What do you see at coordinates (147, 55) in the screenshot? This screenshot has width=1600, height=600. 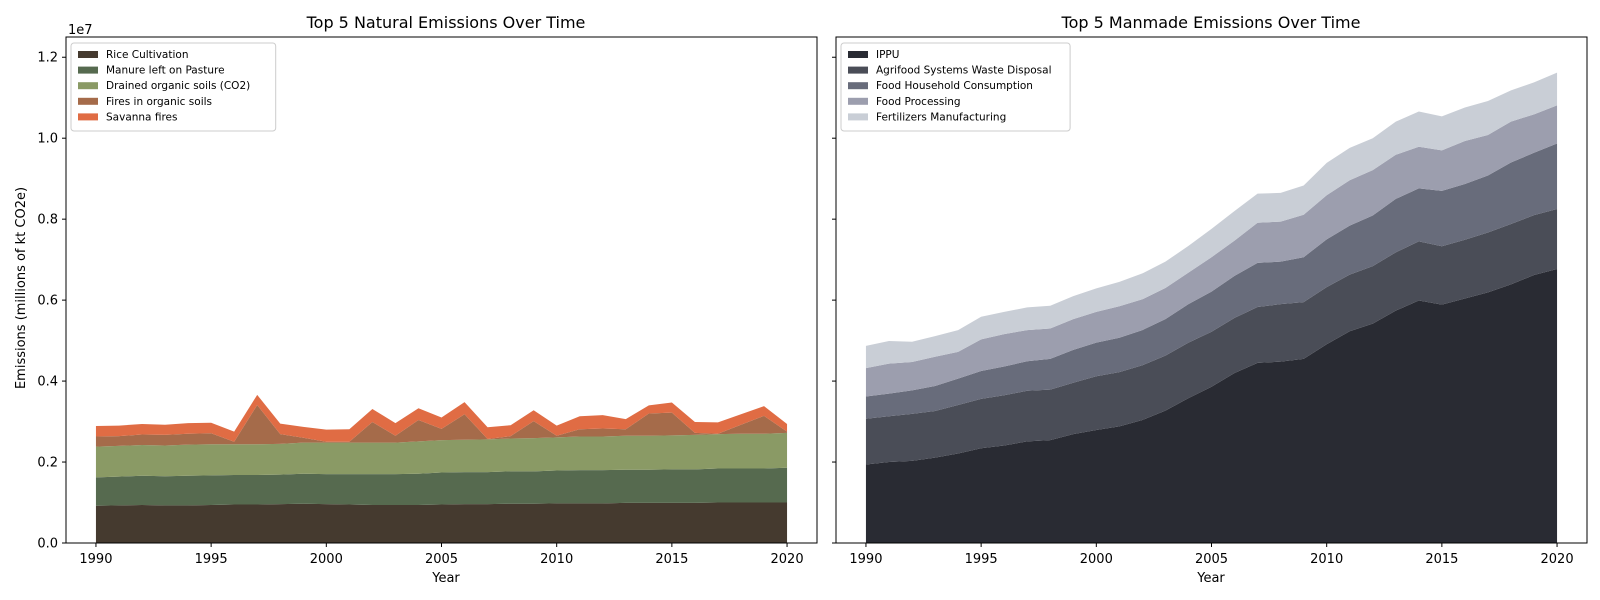 I see `legend-label: Rice Cultivation` at bounding box center [147, 55].